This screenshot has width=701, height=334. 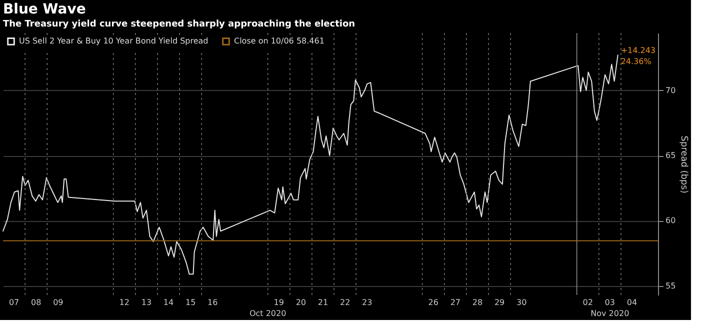 What do you see at coordinates (638, 51) in the screenshot?
I see `annotation: +14.243` at bounding box center [638, 51].